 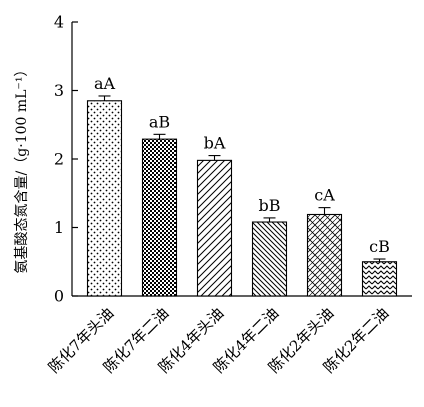 What do you see at coordinates (59, 90) in the screenshot?
I see `y-tick-label: 3` at bounding box center [59, 90].